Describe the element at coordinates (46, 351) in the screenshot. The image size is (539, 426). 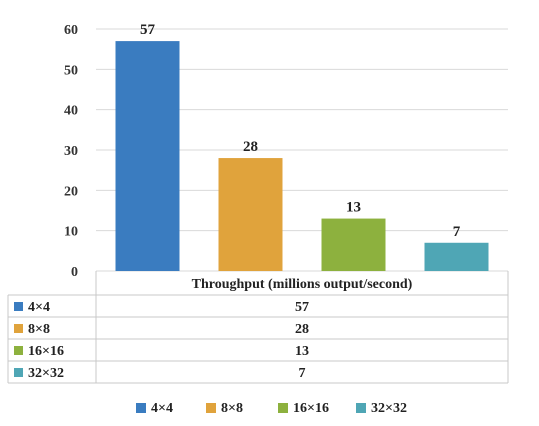
I see `table-row-label: 16×16` at that location.